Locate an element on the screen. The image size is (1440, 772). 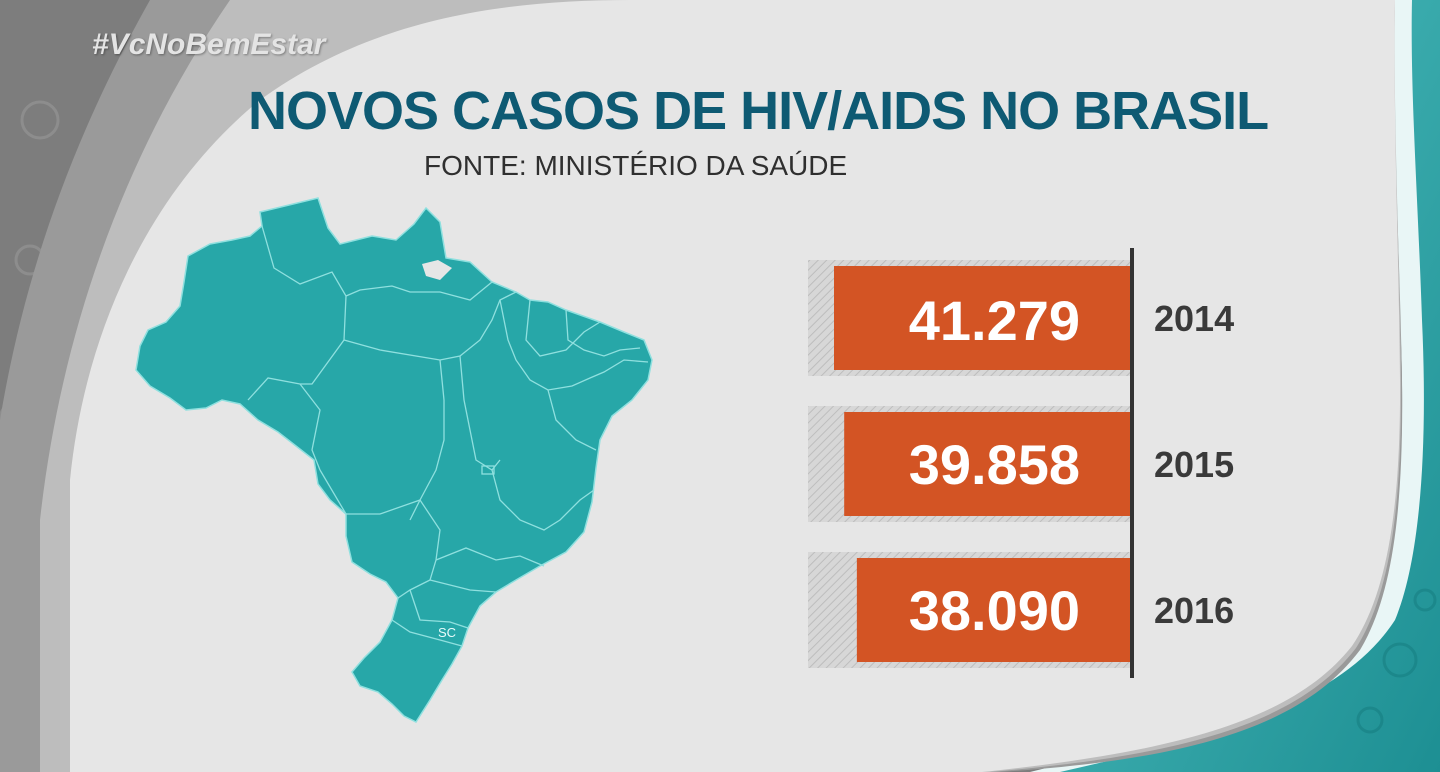
chart-title: NOVOS CASOS DE HIV/AIDS NO BRASIL is located at coordinates (758, 111).